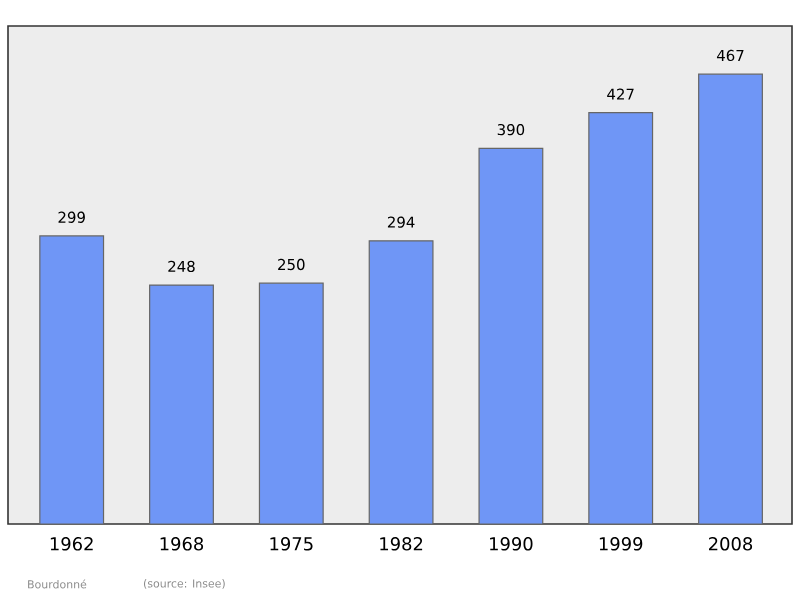 The image size is (800, 598). I want to click on x-tick-label: 1962, so click(71, 544).